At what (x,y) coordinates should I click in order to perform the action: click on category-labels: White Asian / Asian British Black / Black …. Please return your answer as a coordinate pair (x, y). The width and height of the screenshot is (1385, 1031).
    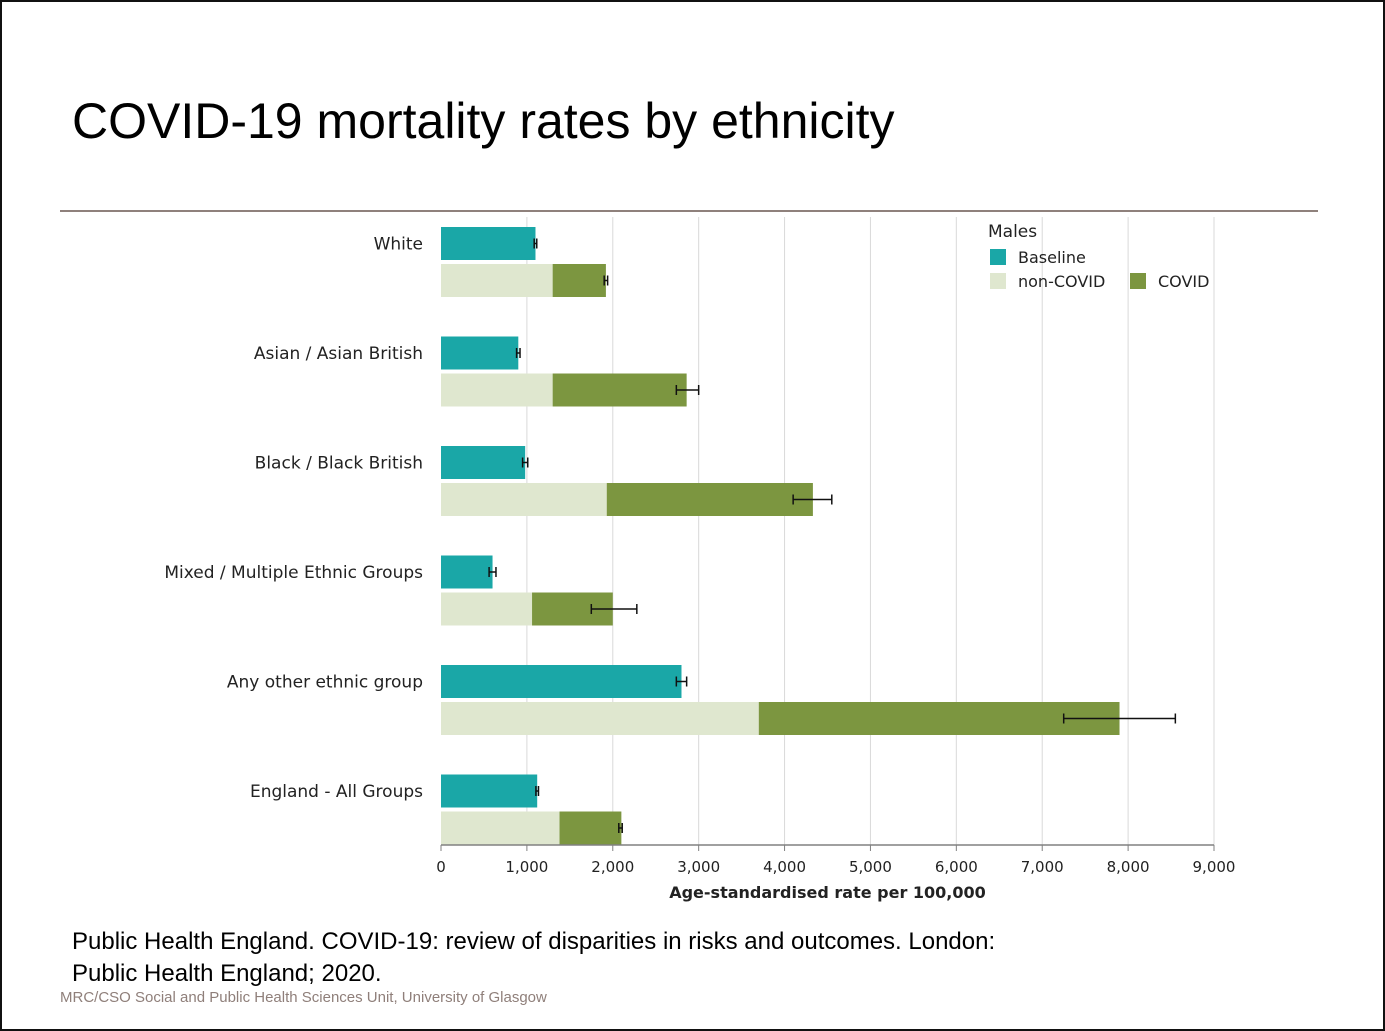
    Looking at the image, I should click on (293, 519).